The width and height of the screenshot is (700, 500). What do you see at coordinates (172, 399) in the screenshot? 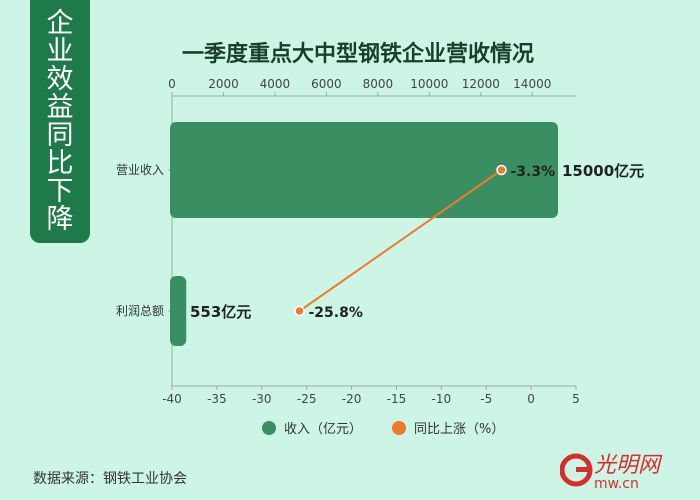
I see `bottom-axis-tick-label: -40` at bounding box center [172, 399].